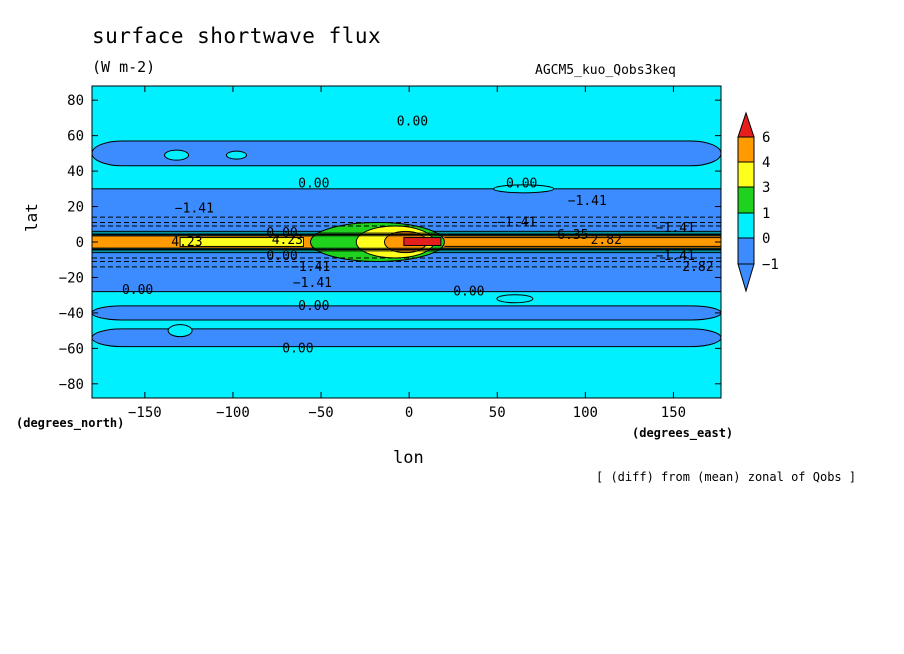 This screenshot has width=904, height=654. What do you see at coordinates (422, 242) in the screenshot?
I see `red-core` at bounding box center [422, 242].